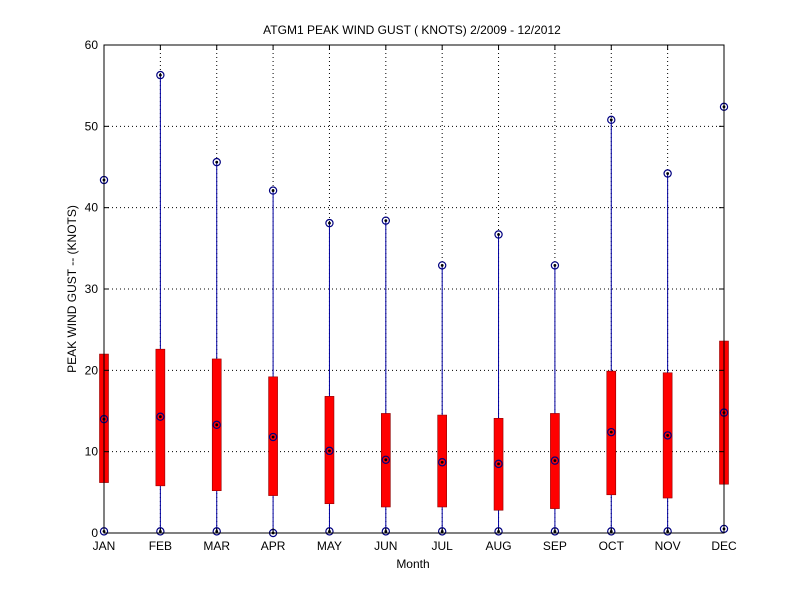 This screenshot has width=800, height=600. I want to click on max-marker-dot-mar, so click(217, 162).